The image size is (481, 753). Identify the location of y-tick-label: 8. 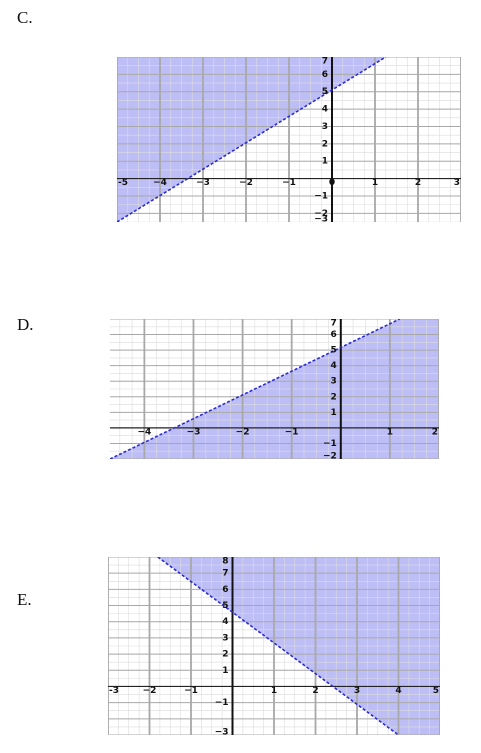
(225, 562).